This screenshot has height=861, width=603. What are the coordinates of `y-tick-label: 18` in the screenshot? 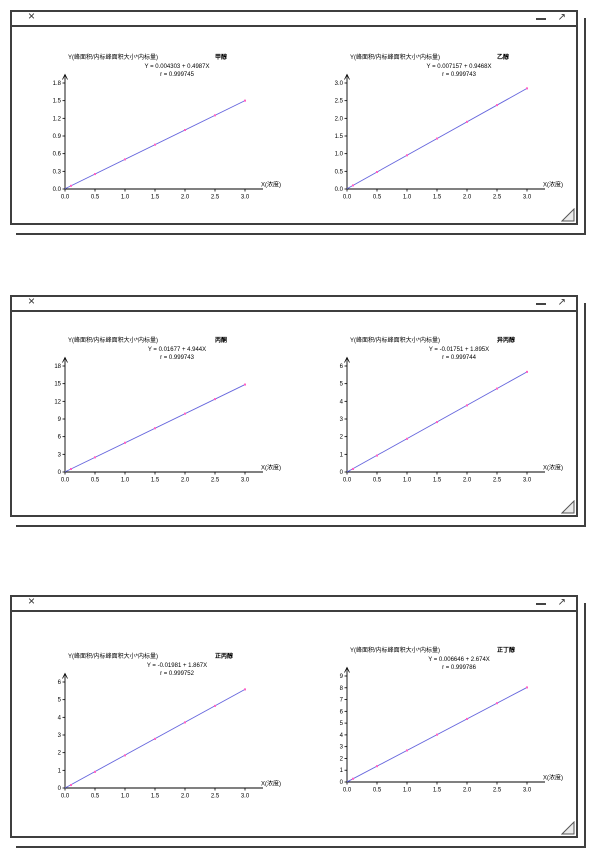 It's located at (57, 367).